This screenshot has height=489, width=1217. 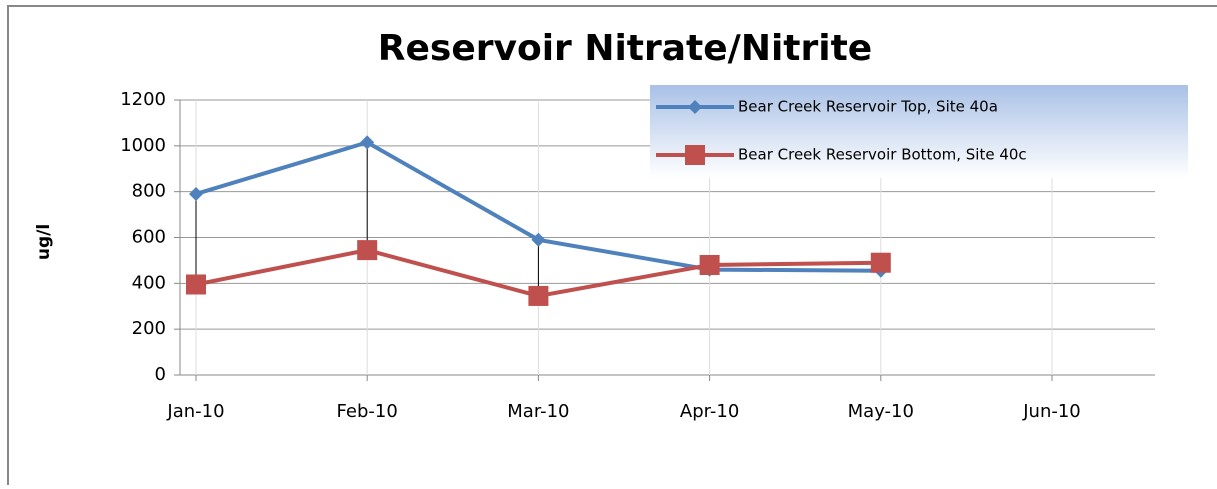 What do you see at coordinates (195, 411) in the screenshot?
I see `x-tick-label: Jan-10` at bounding box center [195, 411].